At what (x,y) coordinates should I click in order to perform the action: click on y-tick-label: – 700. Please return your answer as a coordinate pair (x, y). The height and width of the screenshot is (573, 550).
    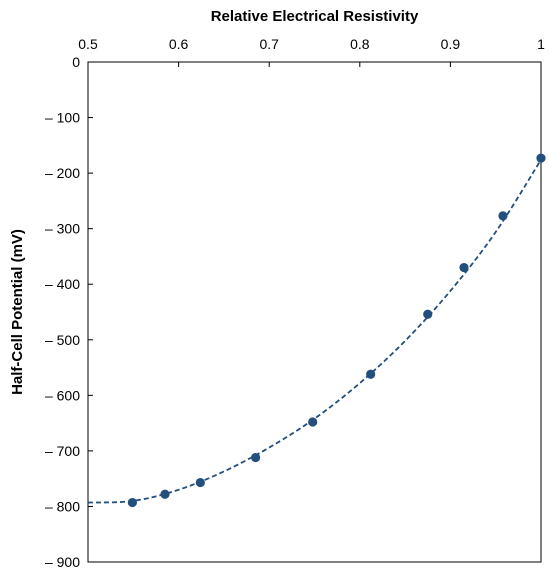
    Looking at the image, I should click on (62, 451).